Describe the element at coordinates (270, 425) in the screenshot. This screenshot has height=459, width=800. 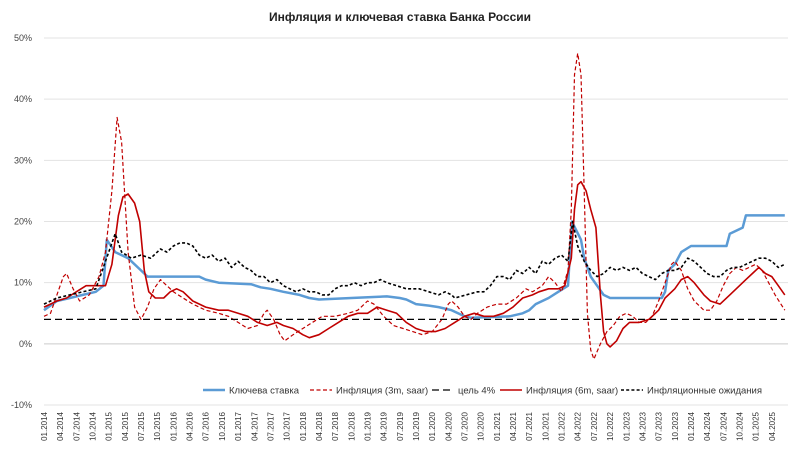
I see `x-tick-label: 07.2017` at that location.